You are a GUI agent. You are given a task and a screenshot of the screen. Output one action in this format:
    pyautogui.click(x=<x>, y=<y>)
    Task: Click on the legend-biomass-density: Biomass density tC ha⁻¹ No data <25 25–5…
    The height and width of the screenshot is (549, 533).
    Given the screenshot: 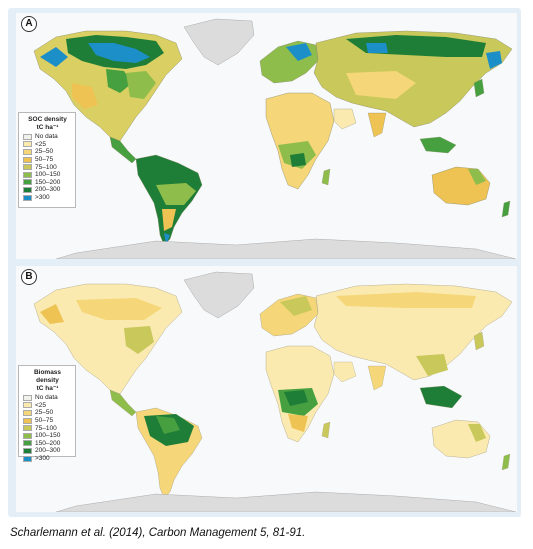 What is the action you would take?
    pyautogui.click(x=47, y=413)
    